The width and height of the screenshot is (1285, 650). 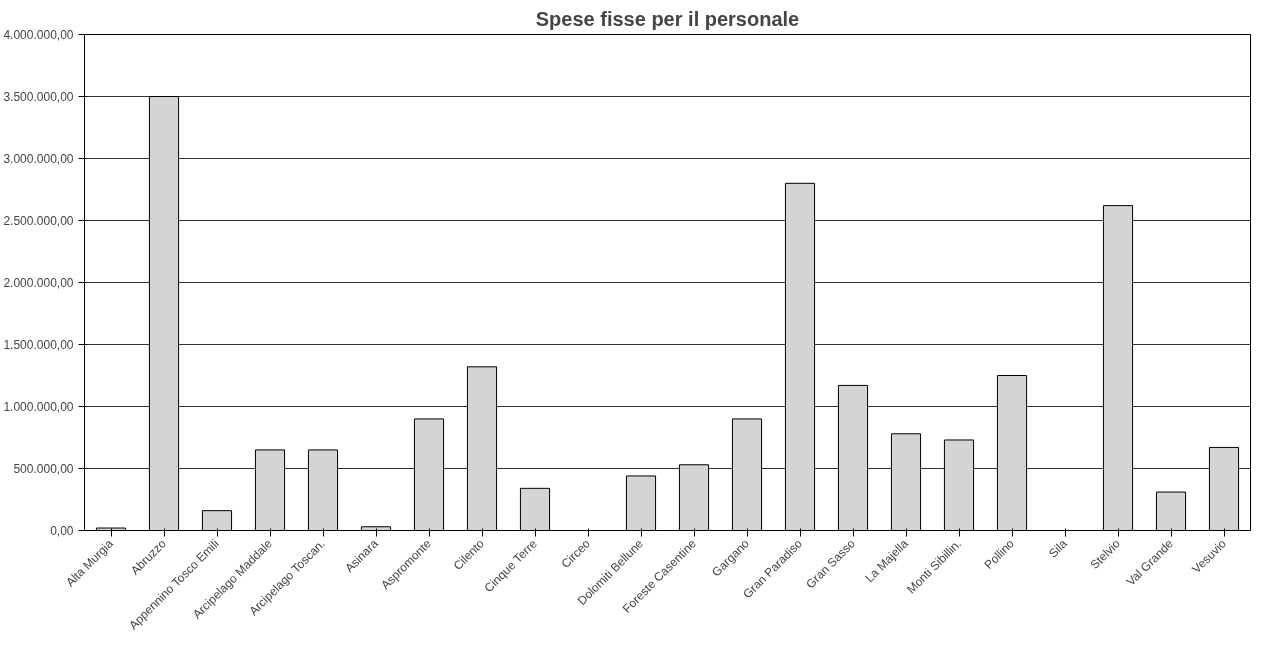 I want to click on y-tick-label: 2.000.000,00, so click(x=38, y=283).